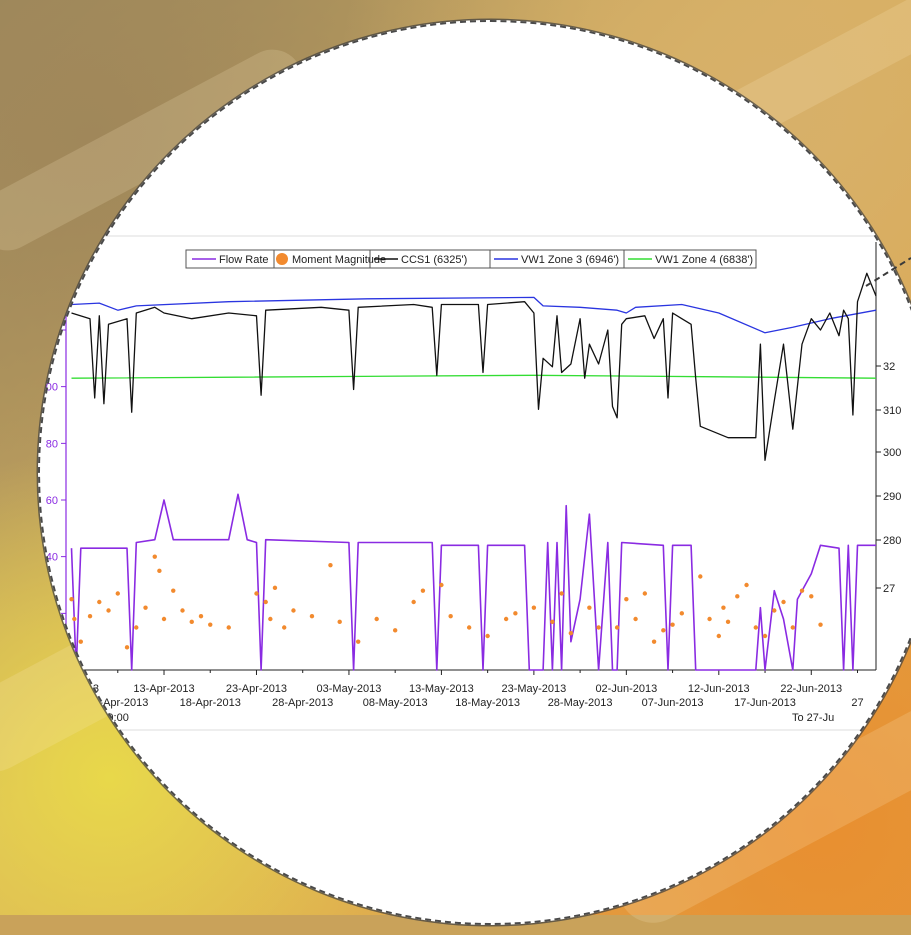  What do you see at coordinates (474, 315) in the screenshot?
I see `series-line-vw1-zone-3-6946-` at bounding box center [474, 315].